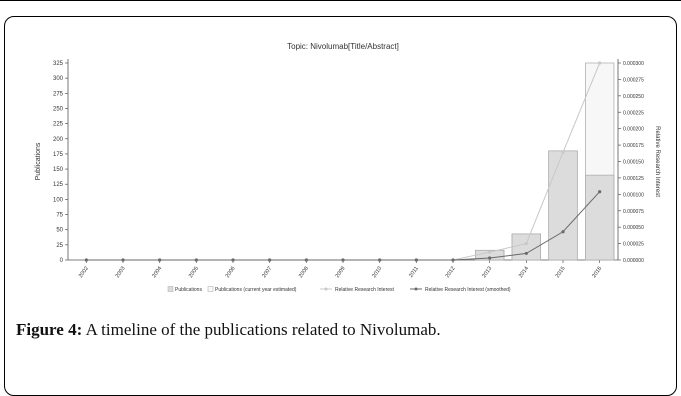 The height and width of the screenshot is (396, 681). I want to click on x-tick-label: 2006, so click(231, 272).